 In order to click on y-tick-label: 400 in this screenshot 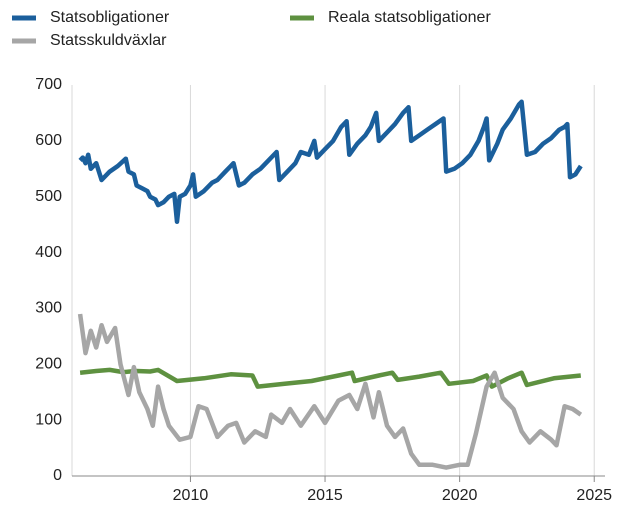, I will do `click(48, 252)`.